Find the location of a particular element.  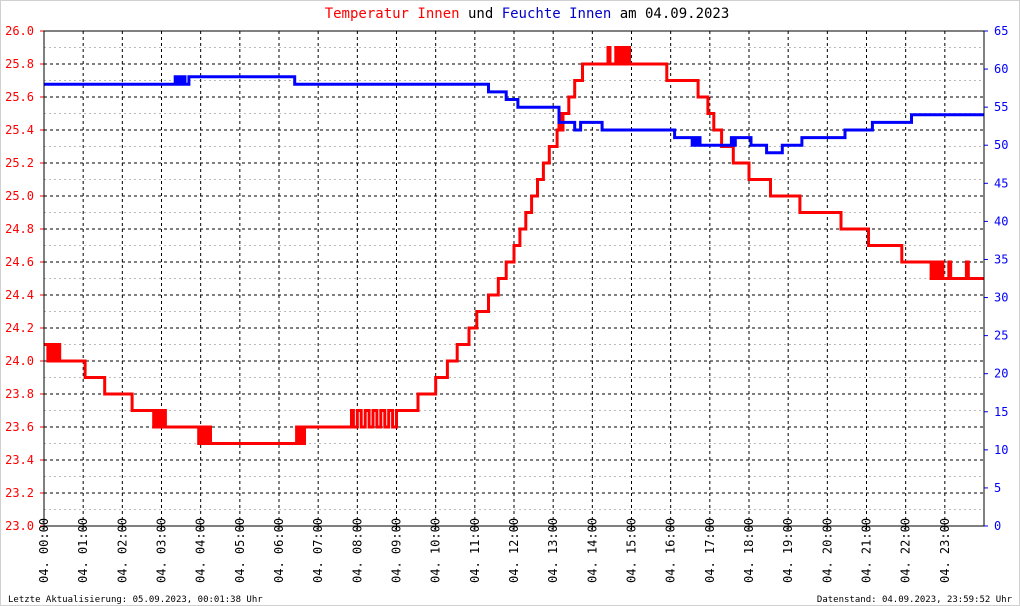

x-tick-label: 04. 13:00 is located at coordinates (553, 550).